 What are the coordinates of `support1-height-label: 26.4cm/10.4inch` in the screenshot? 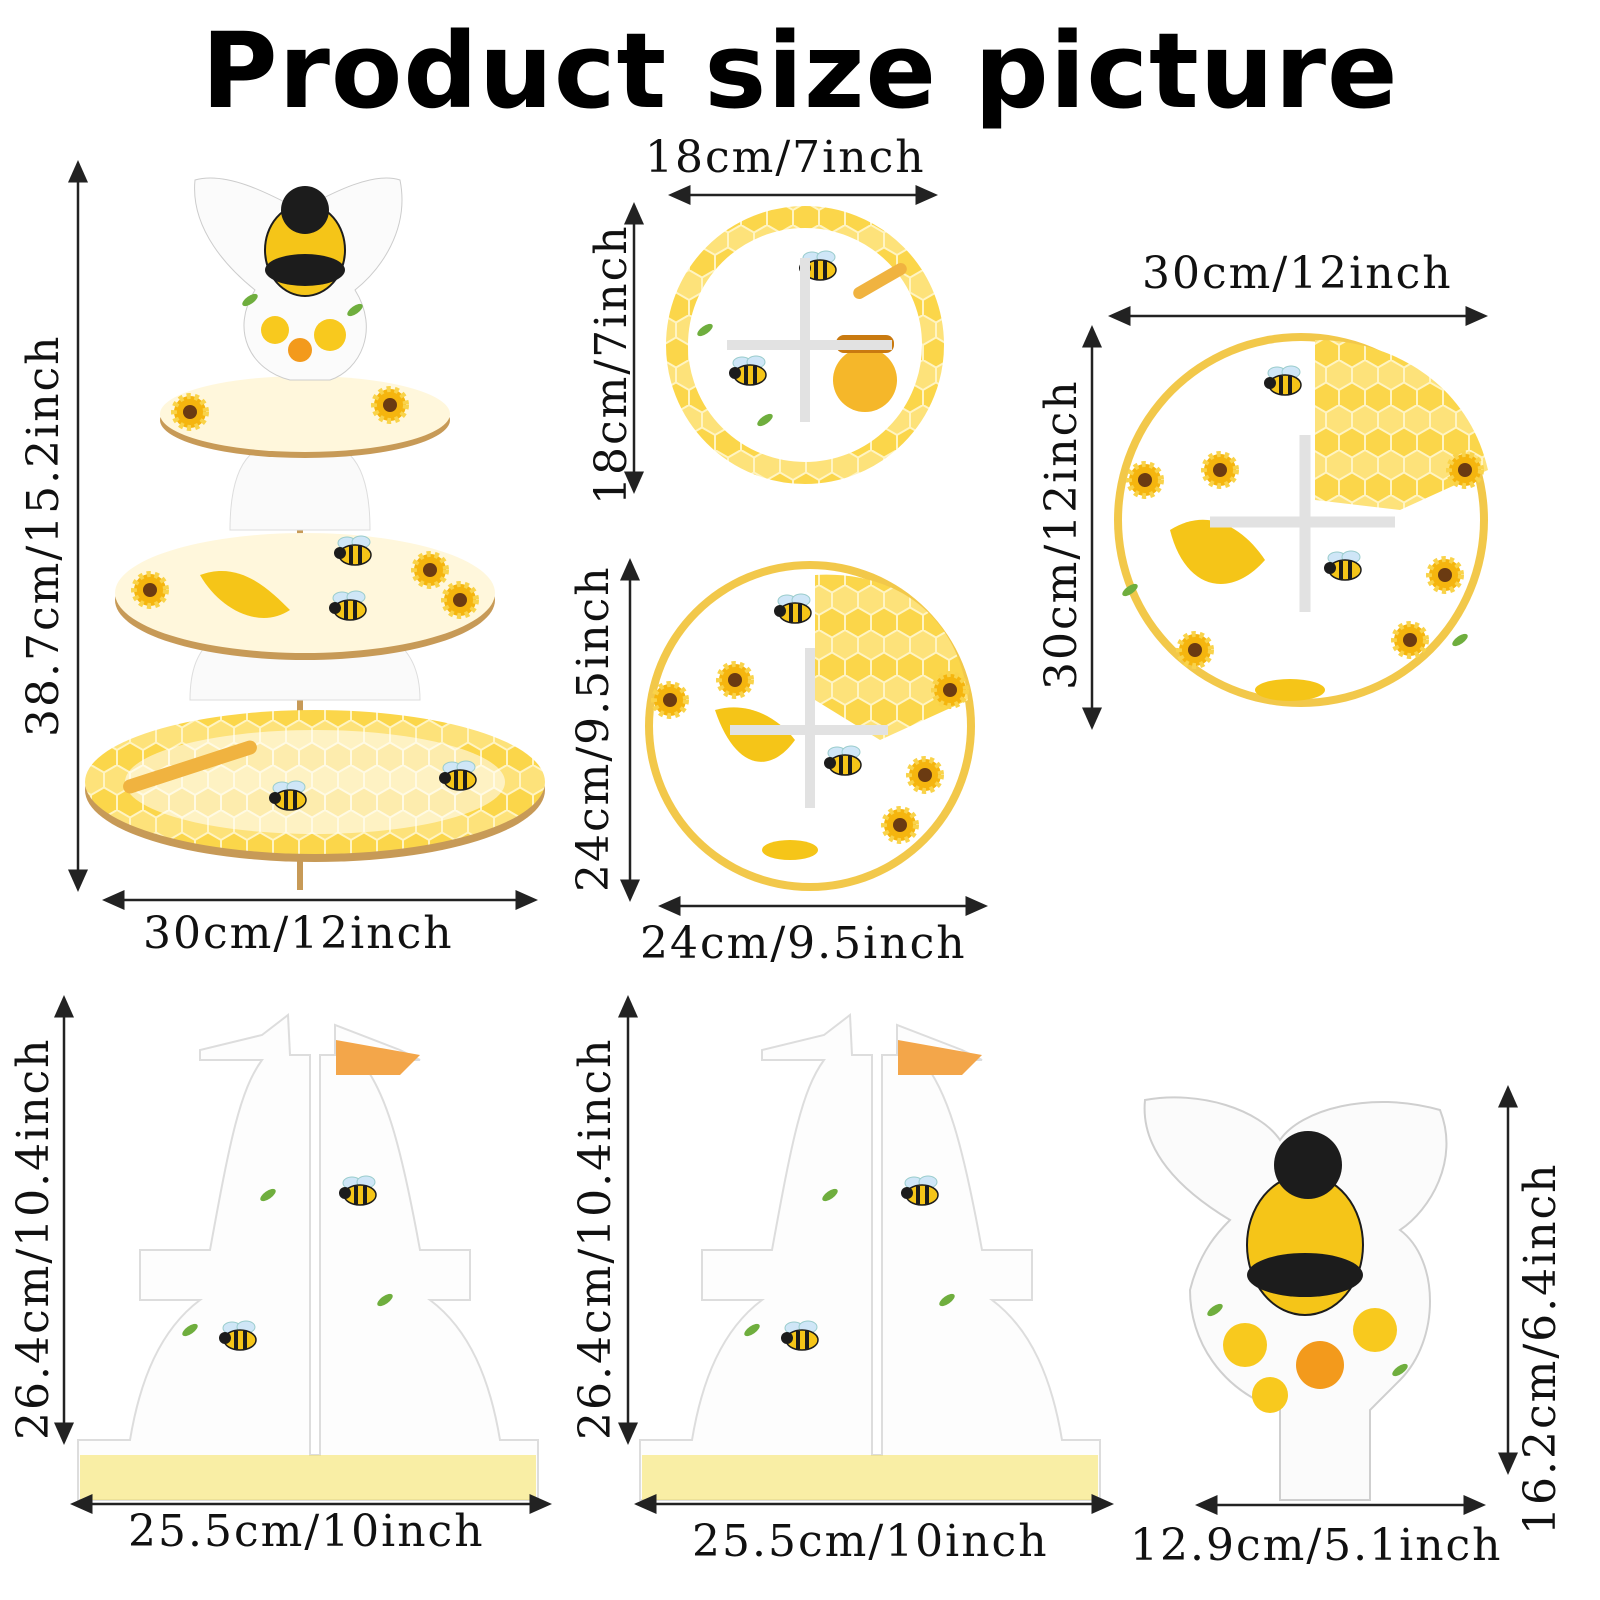 It's located at (33, 1238).